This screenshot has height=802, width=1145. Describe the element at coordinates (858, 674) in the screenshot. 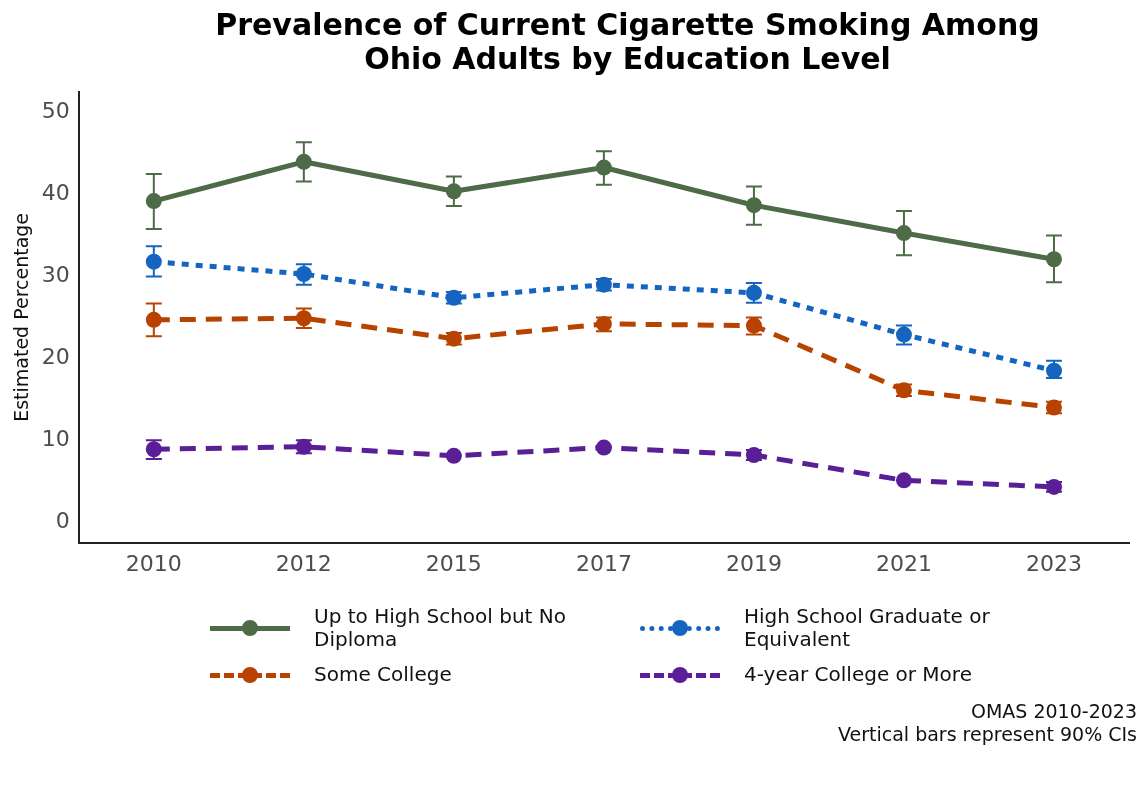

I see `legend-label: 4-year College or More` at that location.